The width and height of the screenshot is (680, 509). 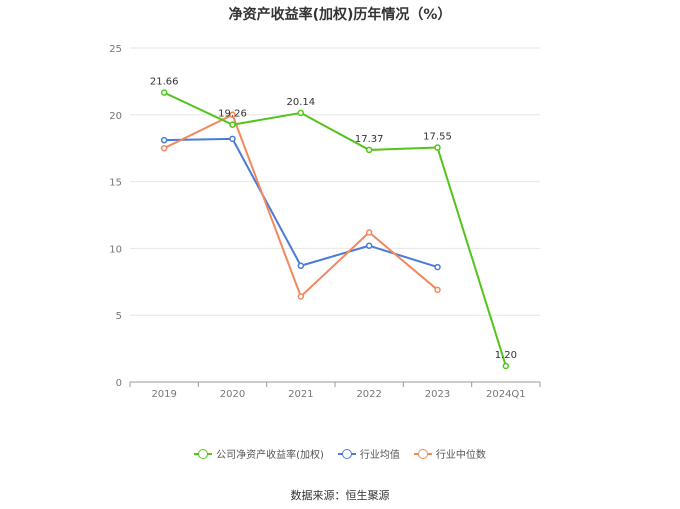 I want to click on y-tick-label: 25, so click(x=115, y=49).